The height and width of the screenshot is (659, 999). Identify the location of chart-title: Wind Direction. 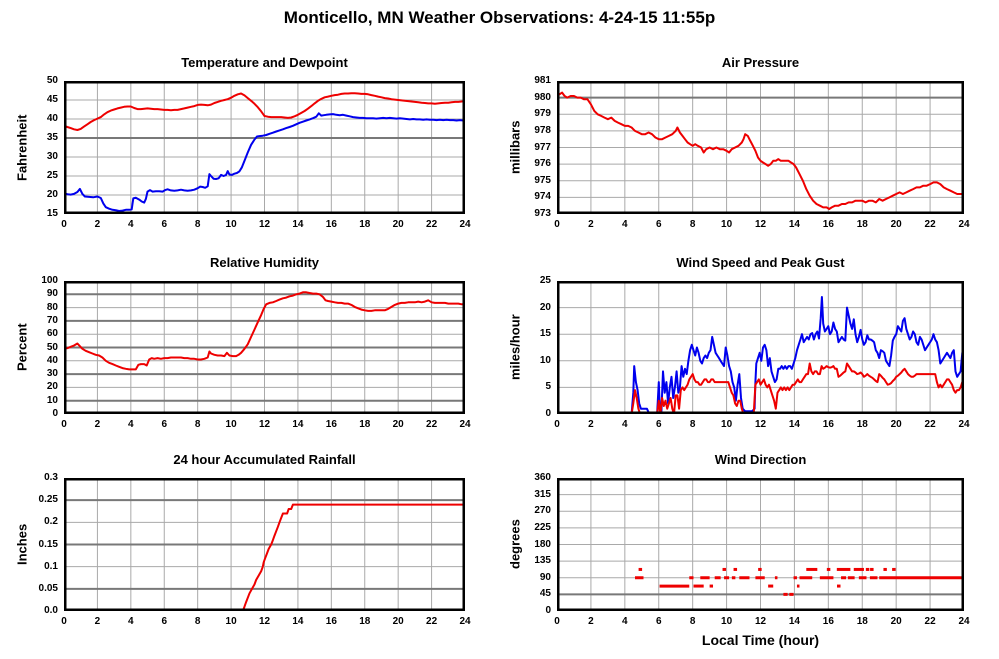
(760, 459).